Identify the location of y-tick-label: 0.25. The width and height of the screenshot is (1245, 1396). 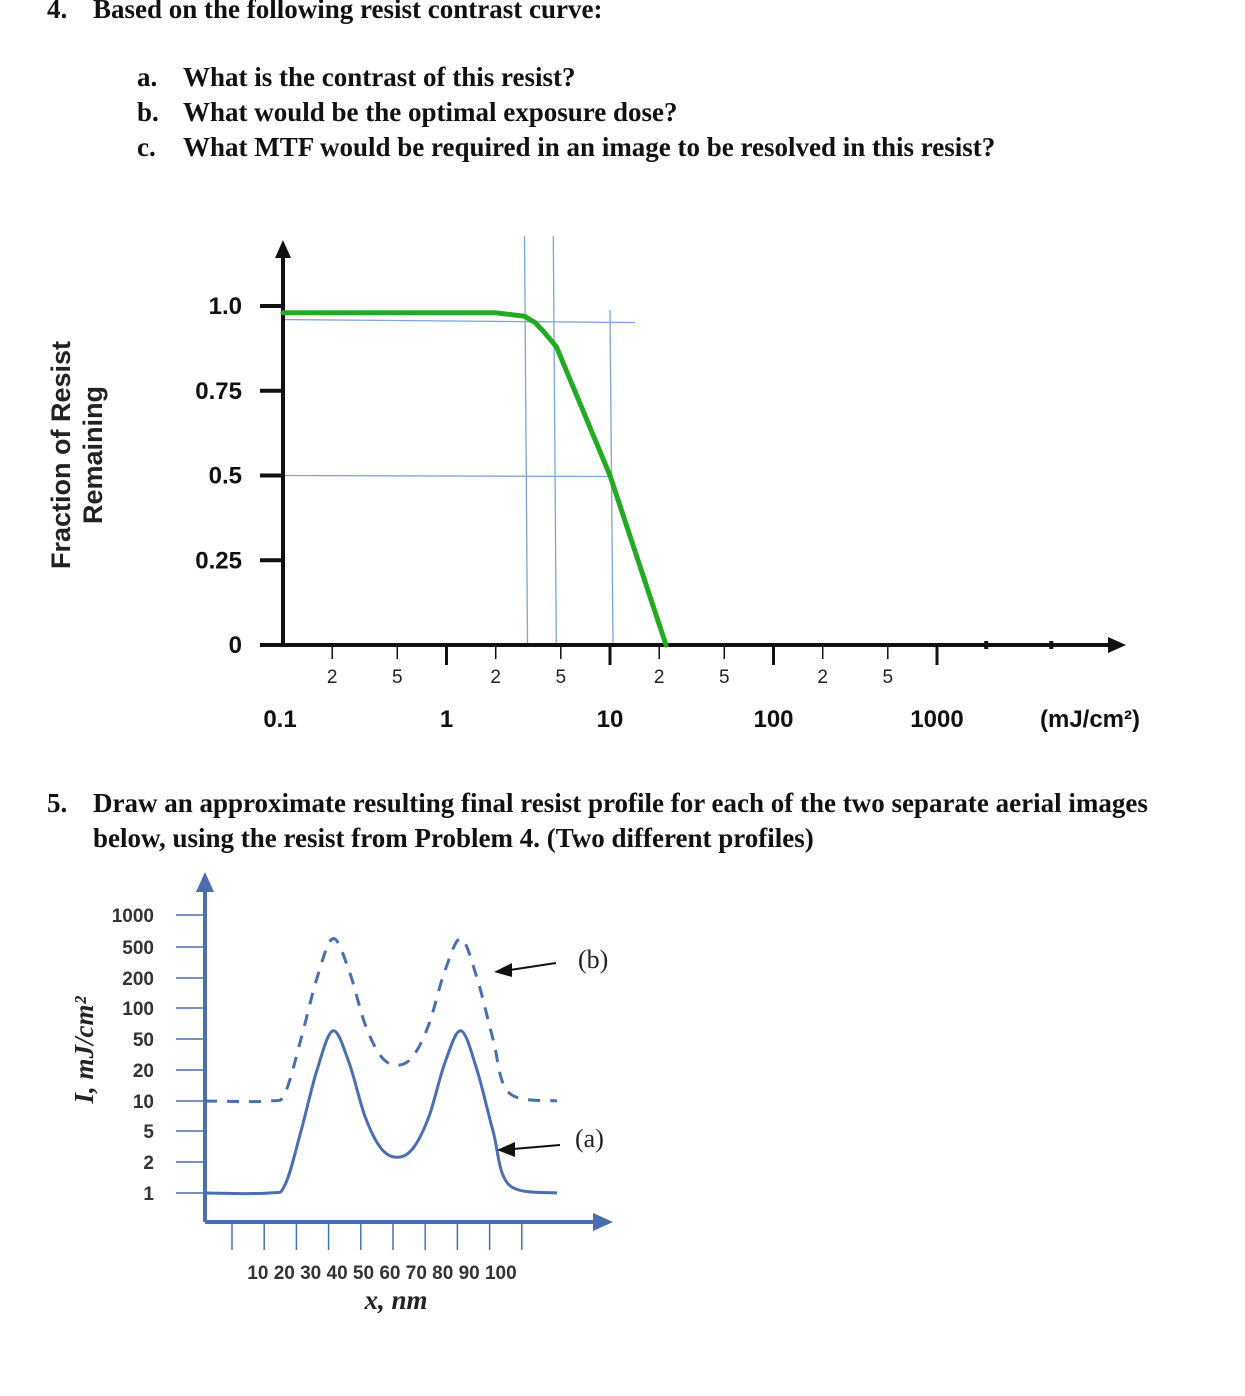
(218, 560).